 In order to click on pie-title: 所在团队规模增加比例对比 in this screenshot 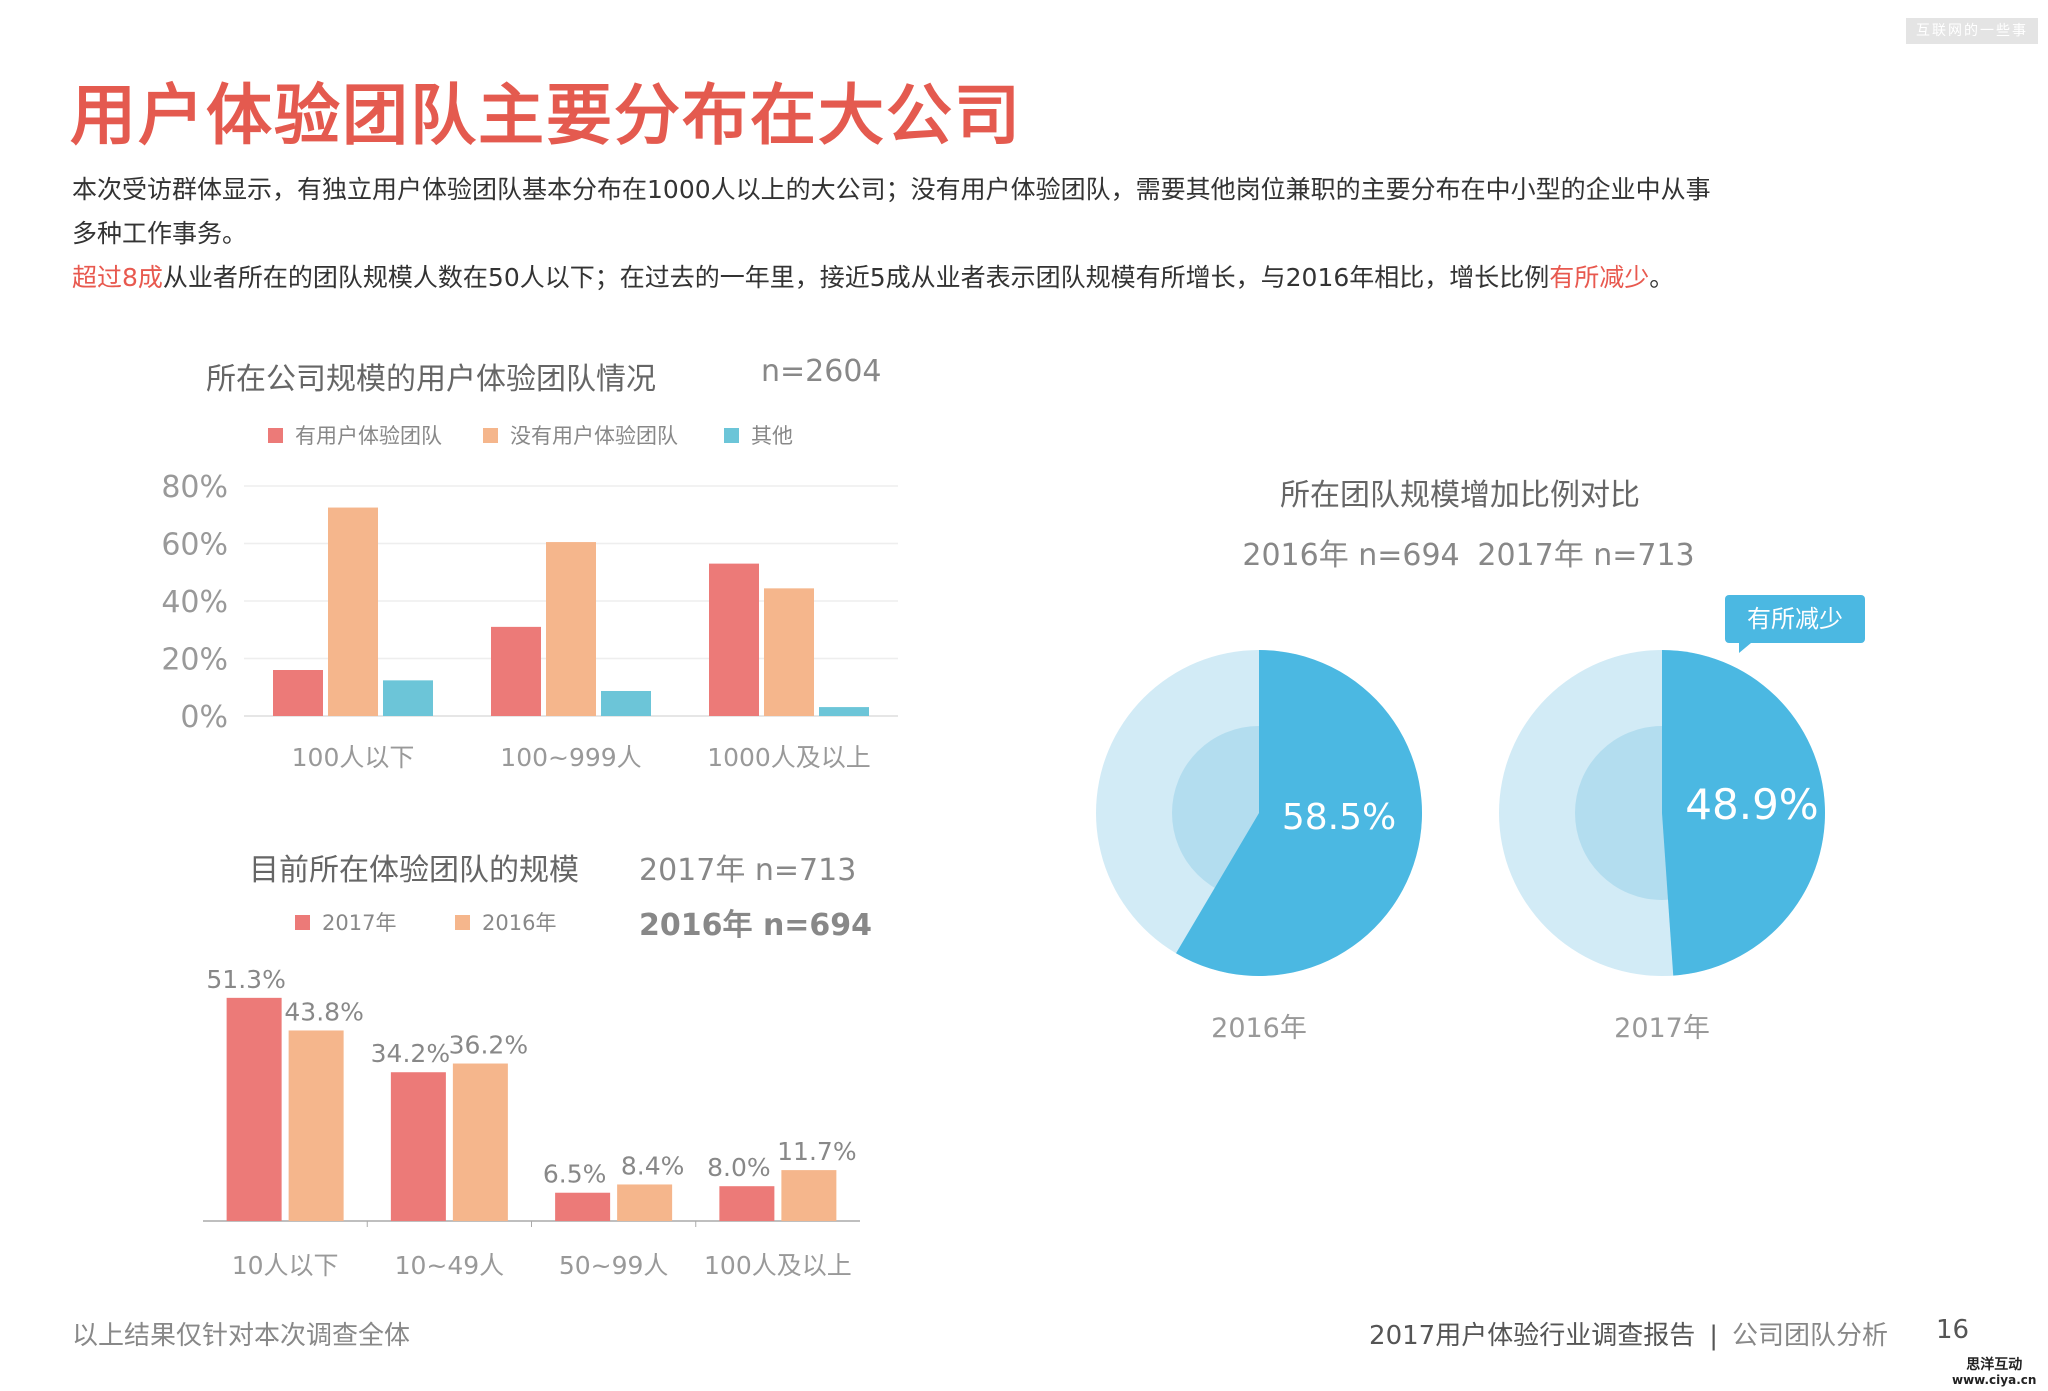, I will do `click(1460, 495)`.